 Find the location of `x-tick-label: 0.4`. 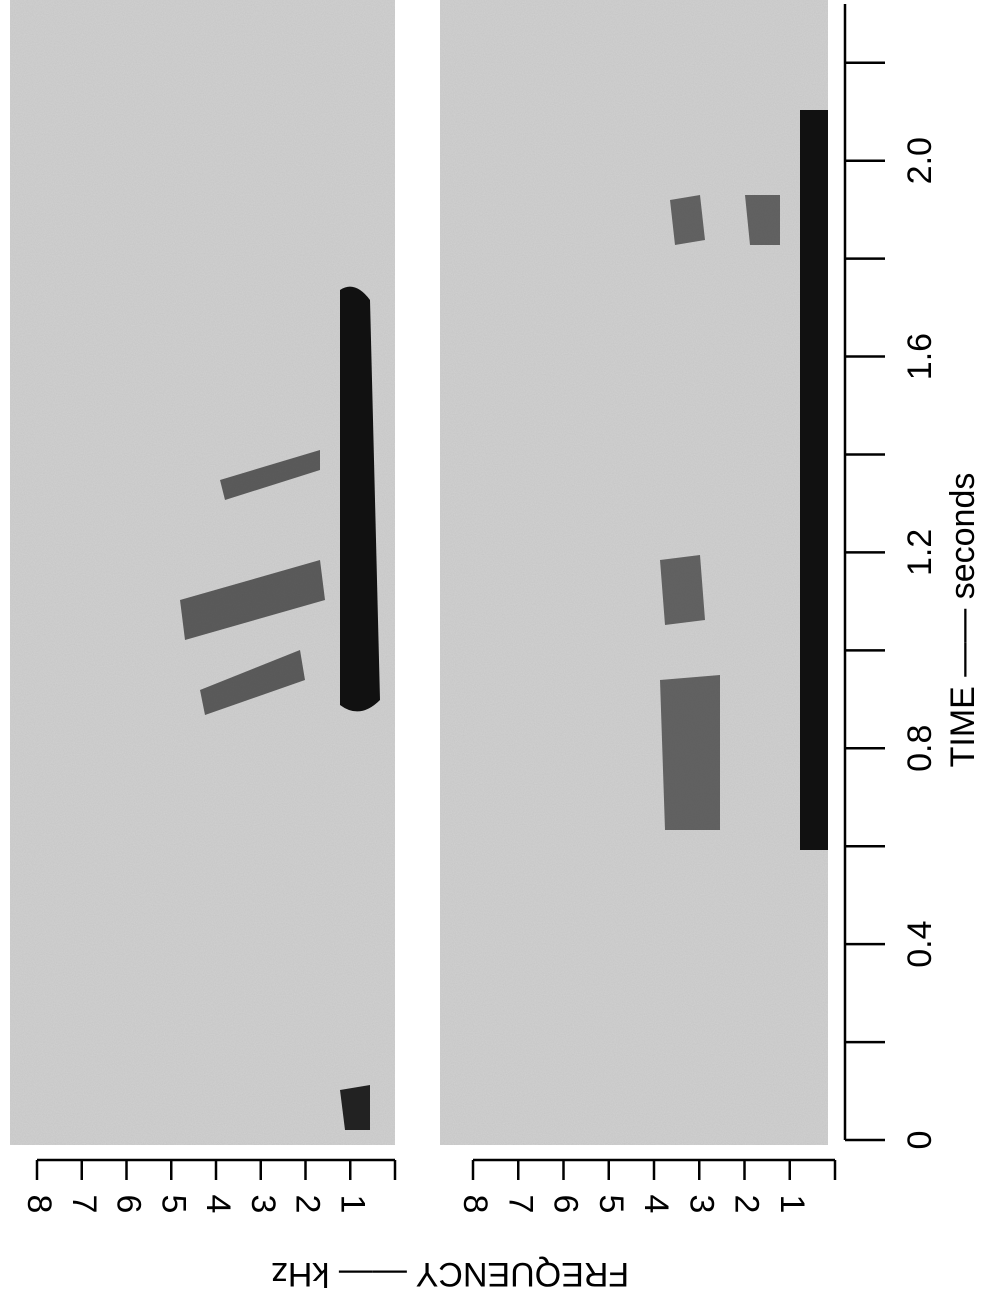

x-tick-label: 0.4 is located at coordinates (920, 944).